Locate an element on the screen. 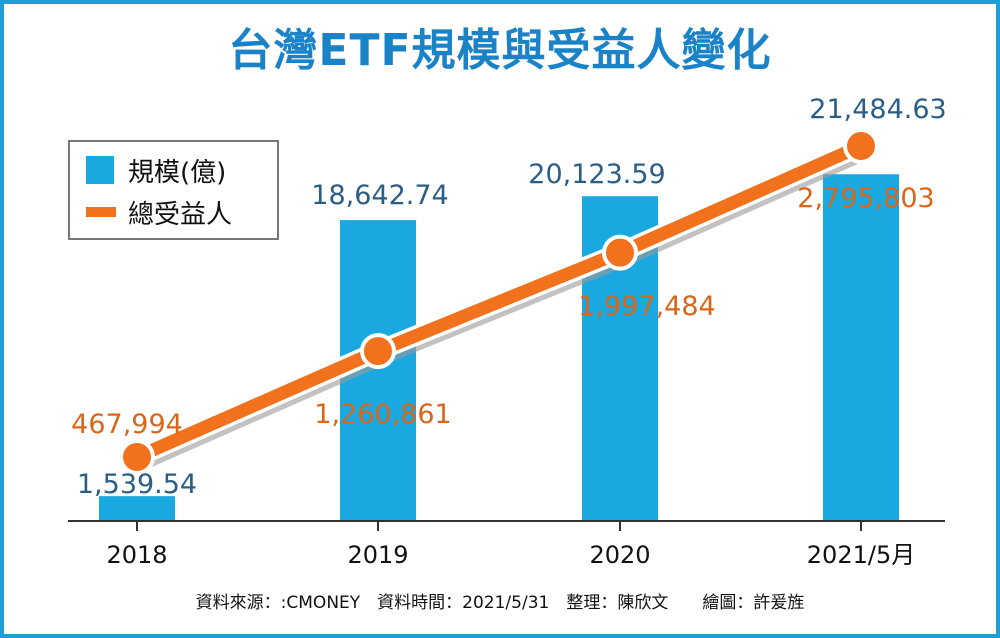 This screenshot has height=638, width=1000. legend-item-bar: 規模(億) is located at coordinates (156, 170).